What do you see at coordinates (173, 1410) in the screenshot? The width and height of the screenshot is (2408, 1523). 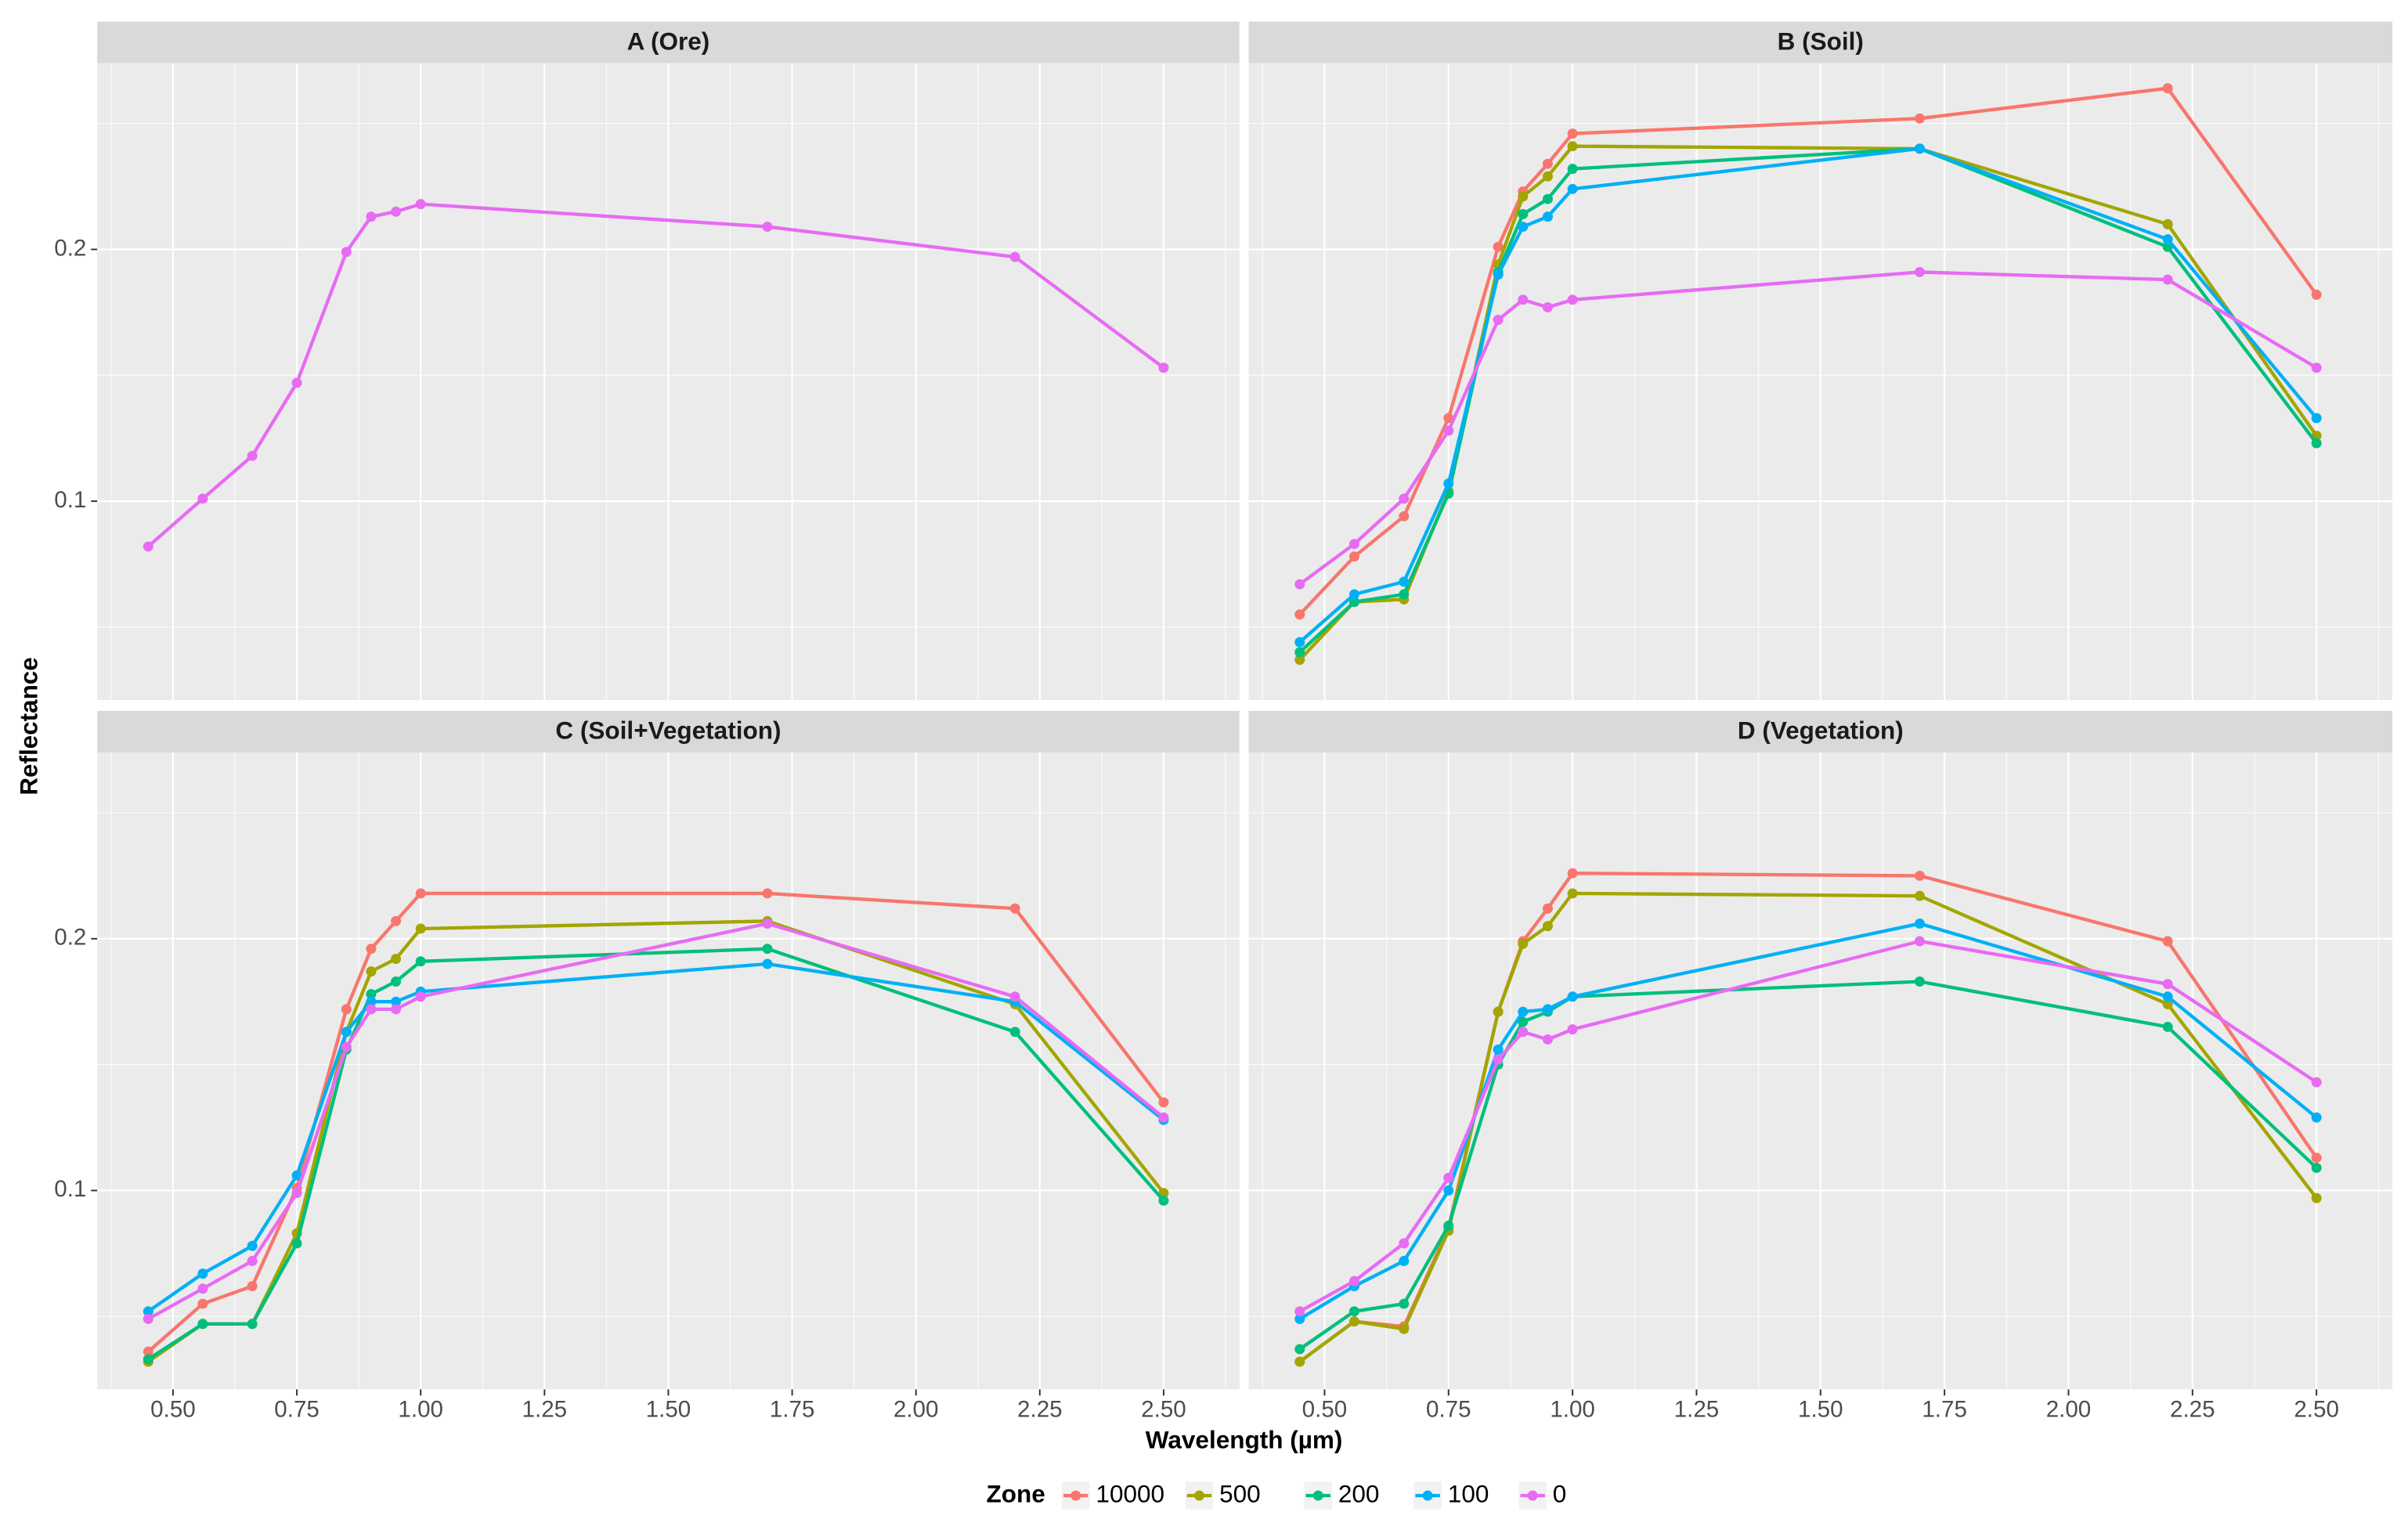 I see `x-tick-label: 0.50` at bounding box center [173, 1410].